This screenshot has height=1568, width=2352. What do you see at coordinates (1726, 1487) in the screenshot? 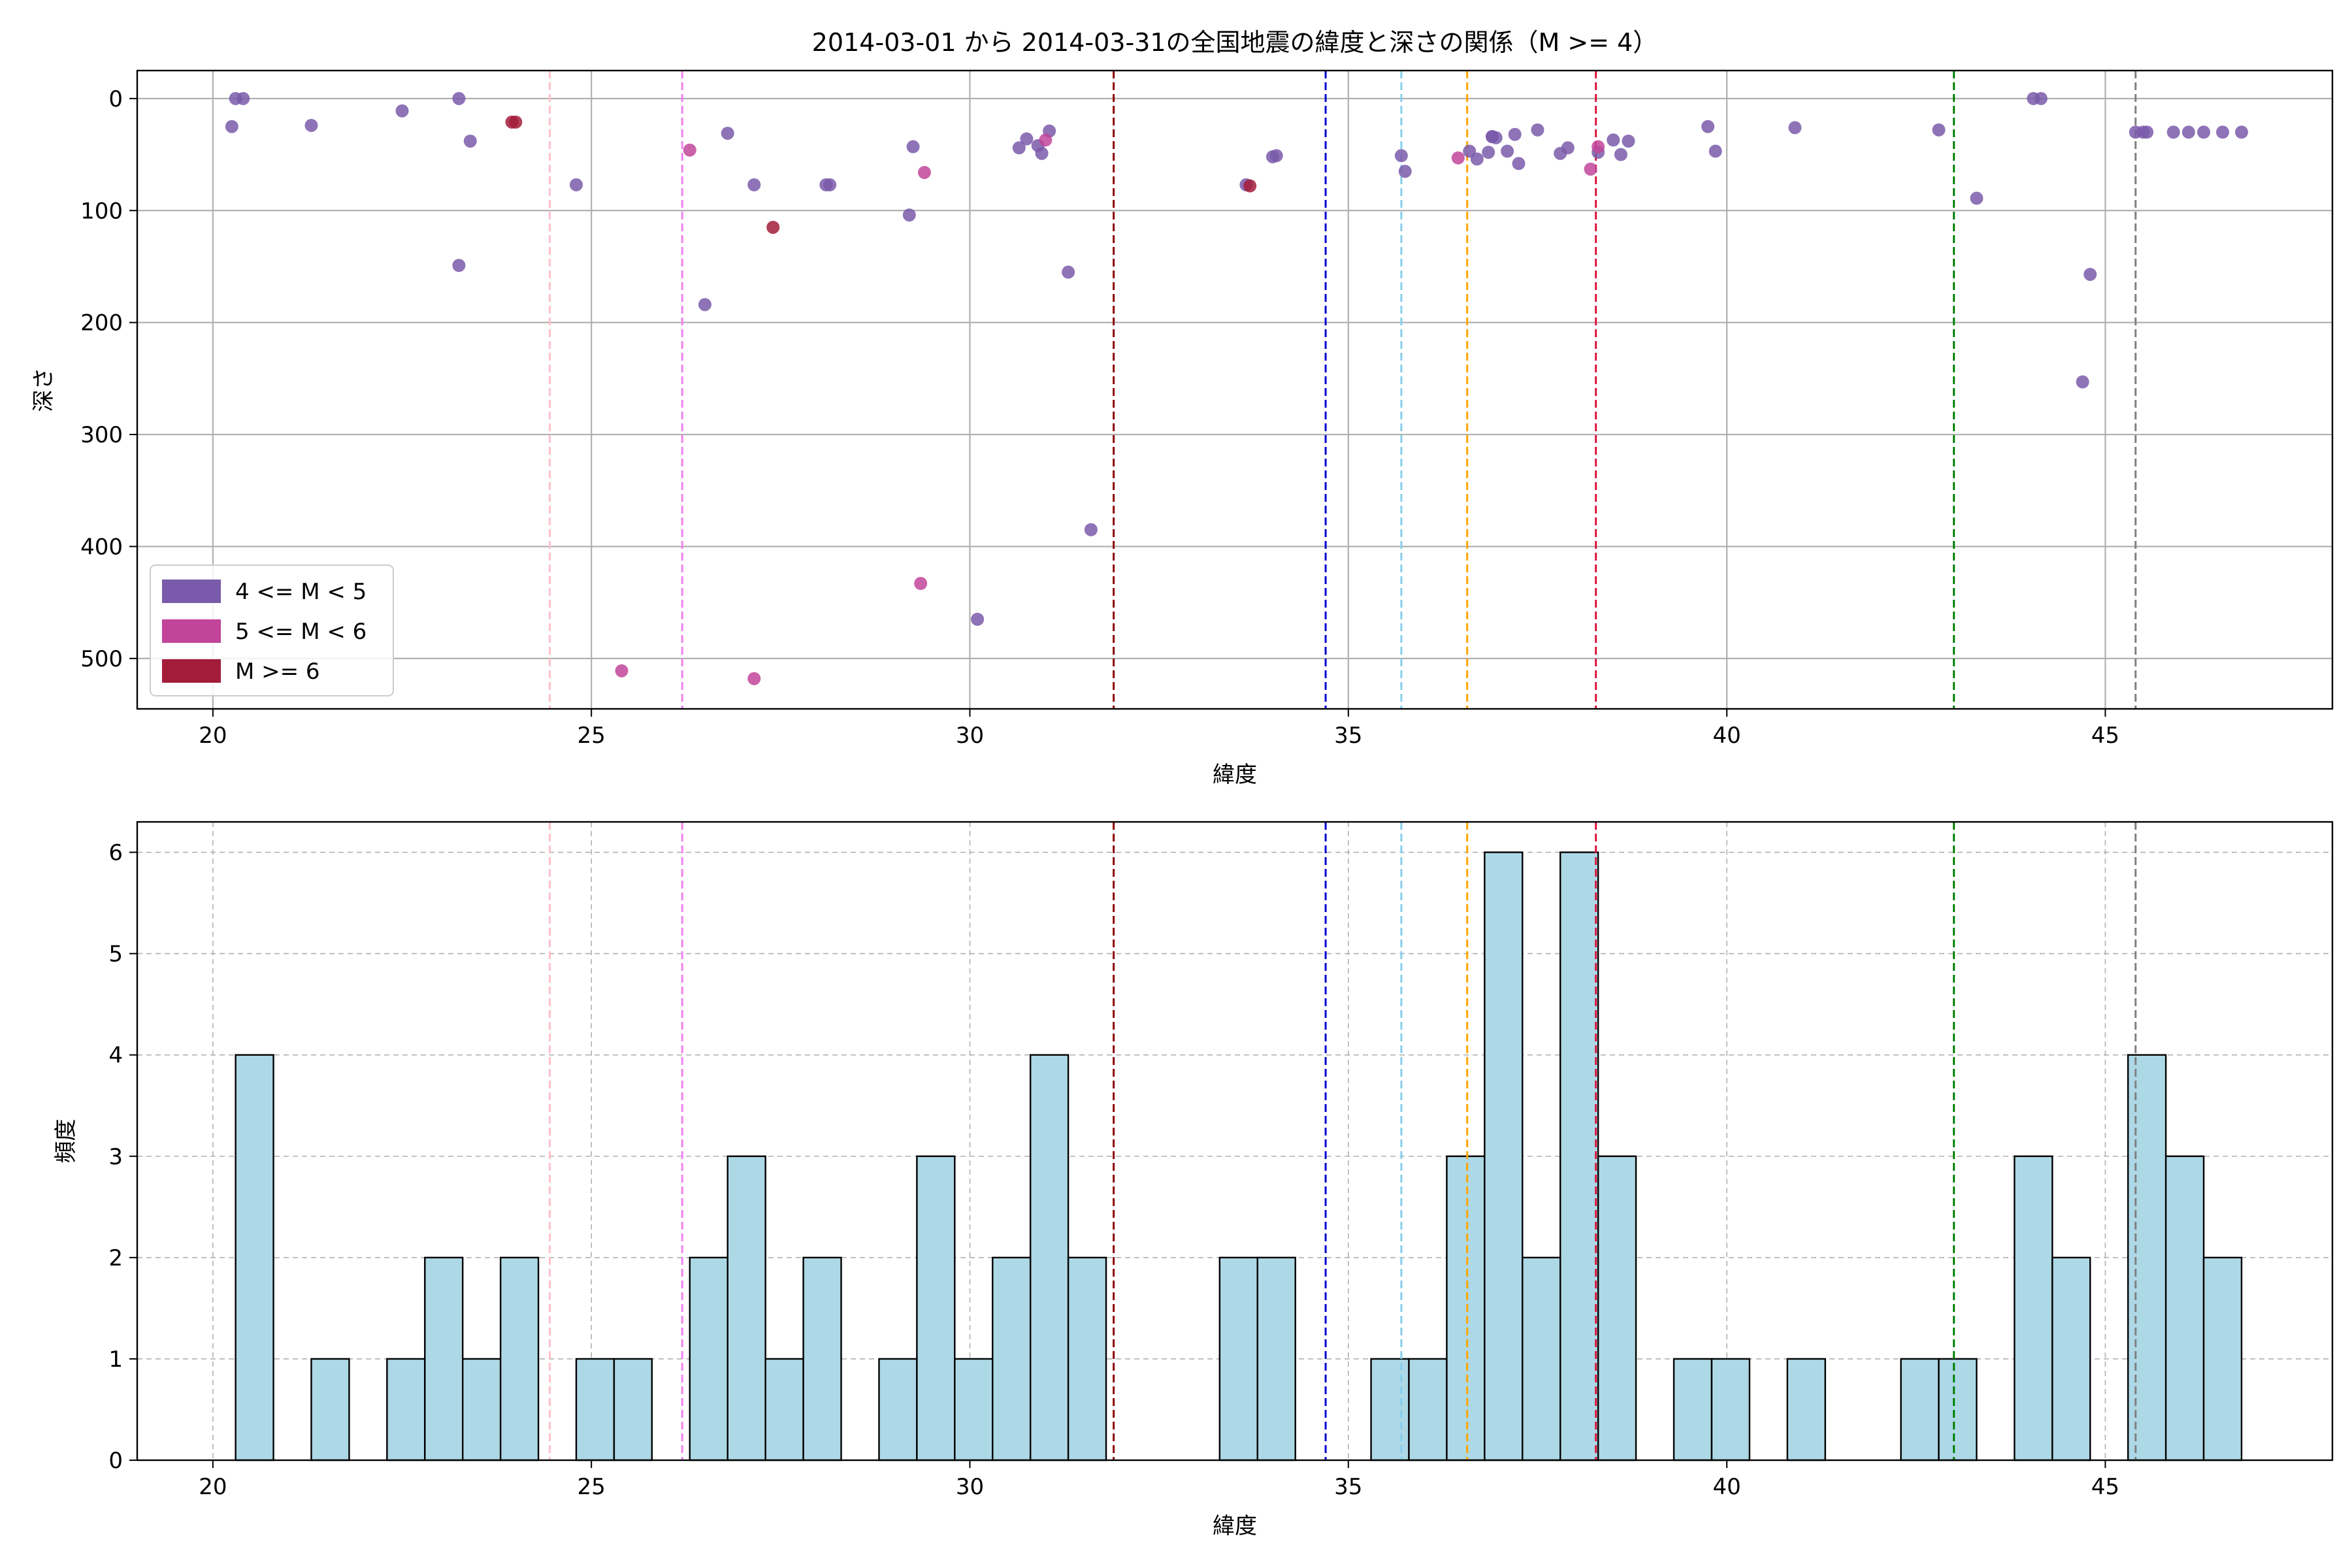
I see `histogram-x-tick-label: 40` at bounding box center [1726, 1487].